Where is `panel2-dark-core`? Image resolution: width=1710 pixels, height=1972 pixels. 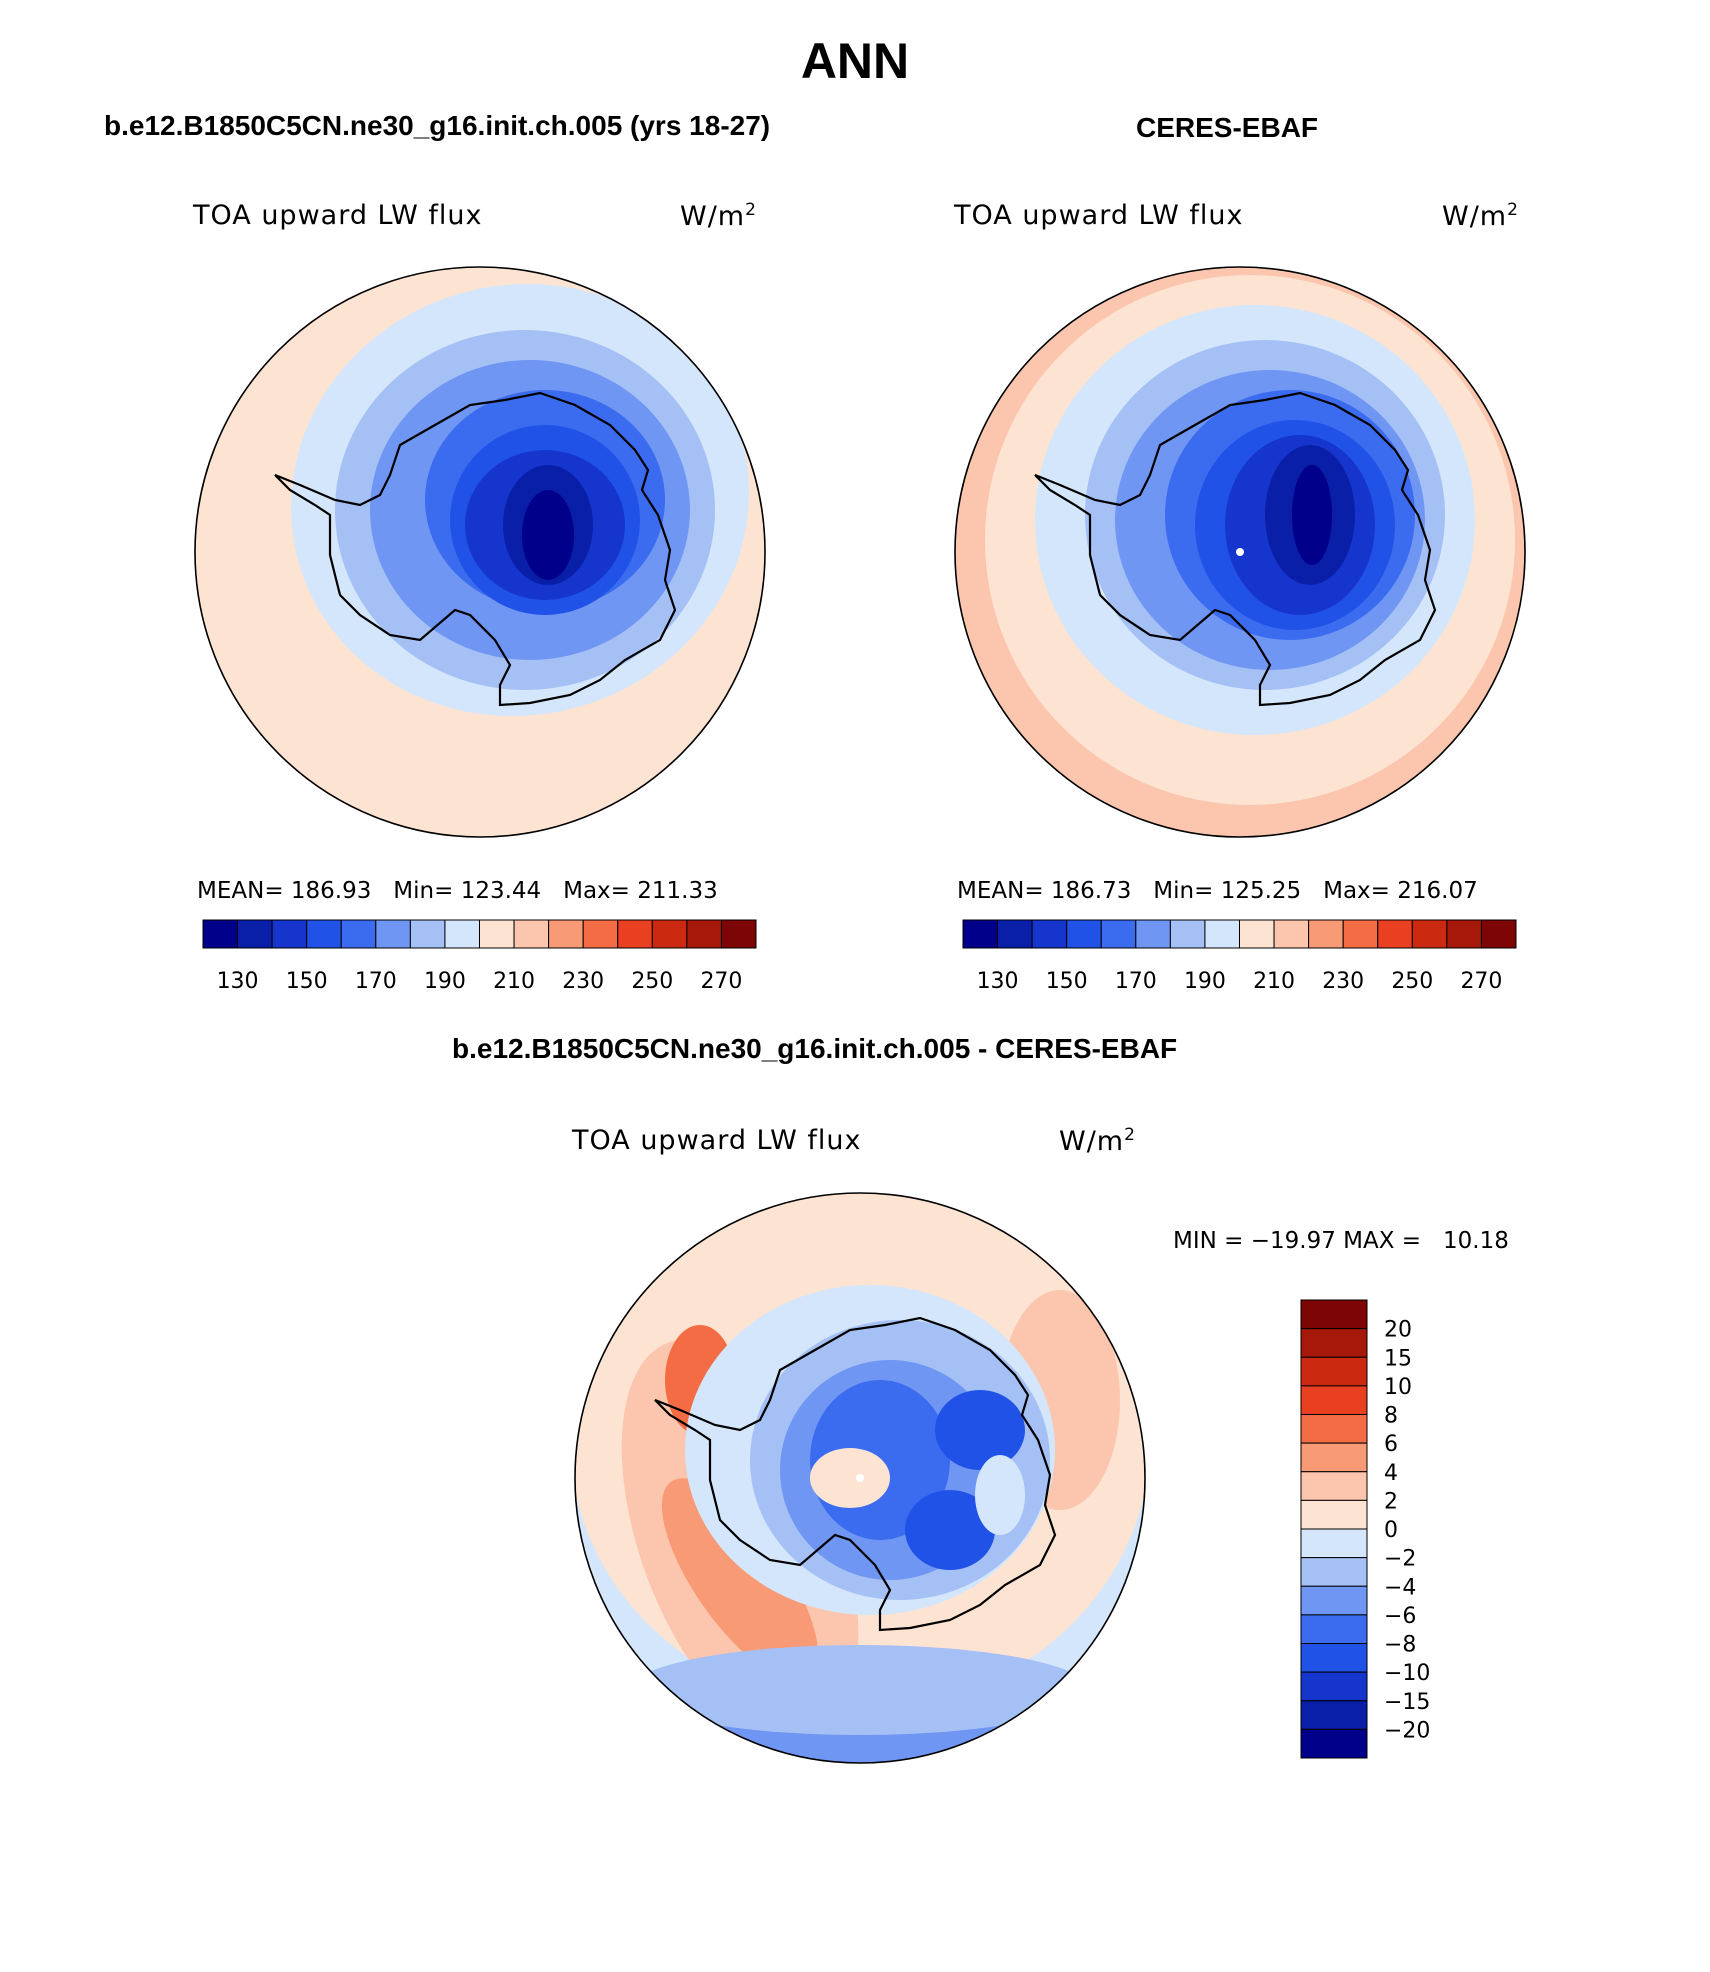
panel2-dark-core is located at coordinates (1312, 515).